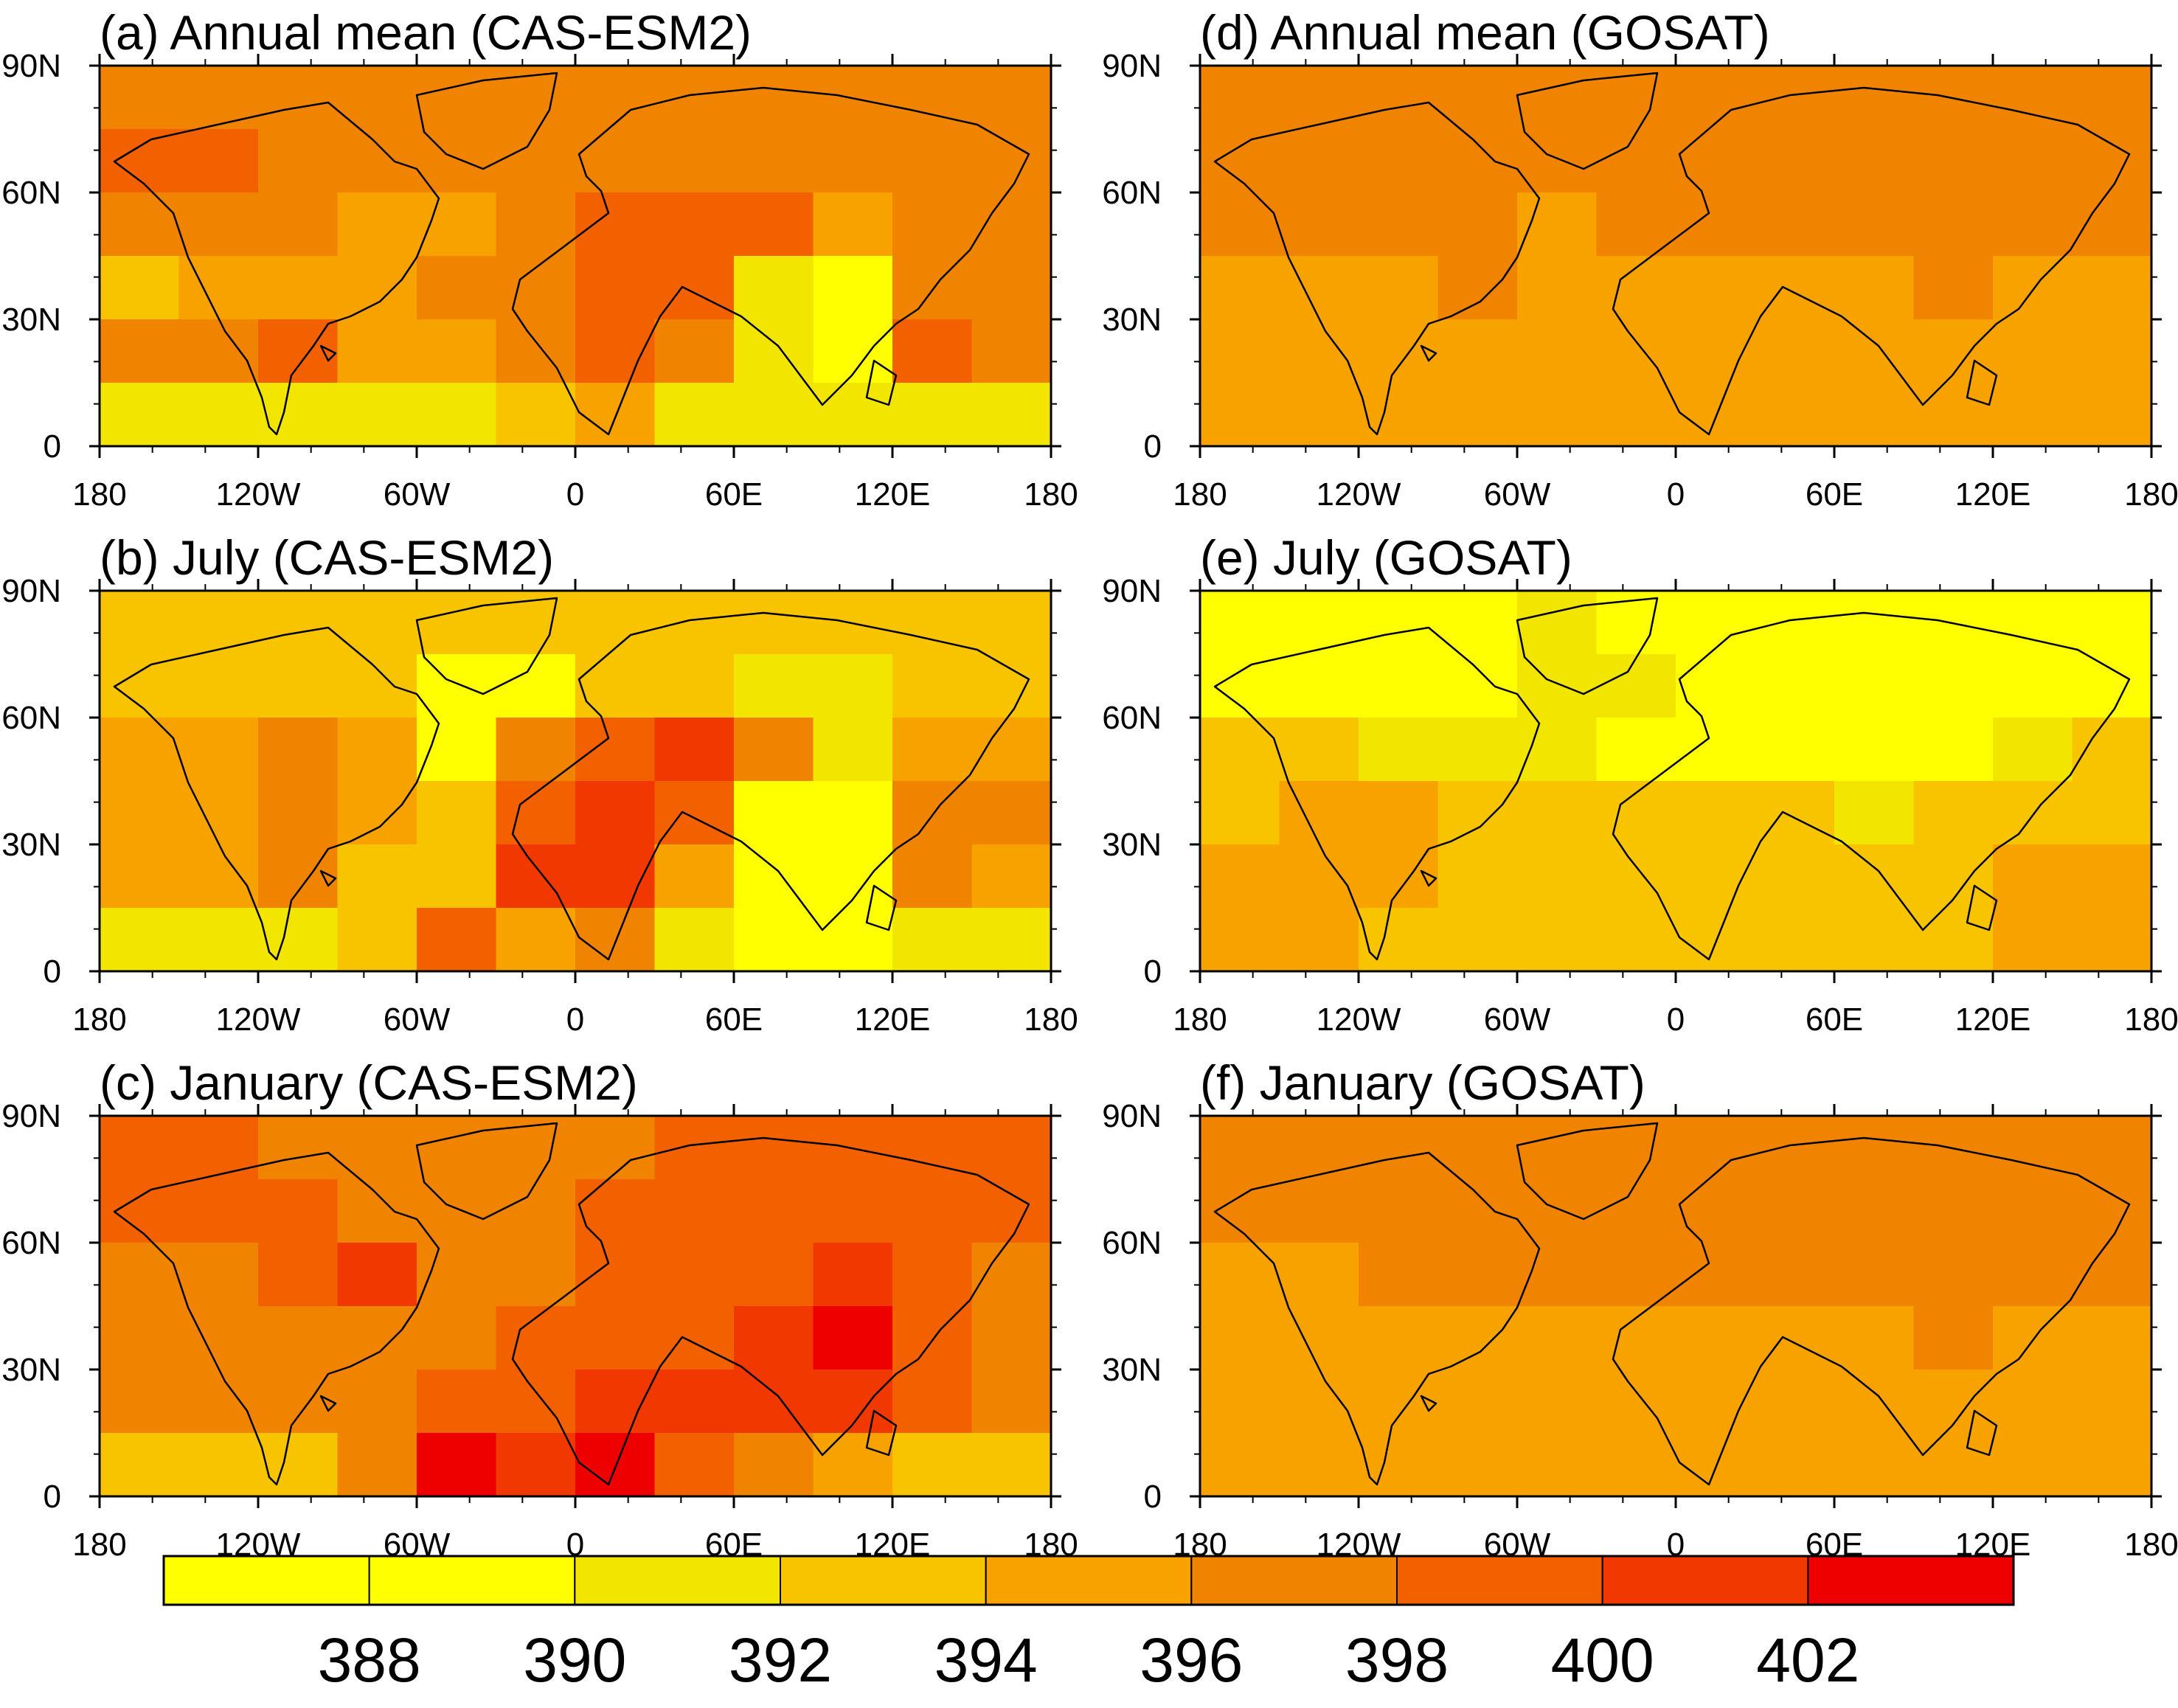 Image resolution: width=2178 pixels, height=1708 pixels. Describe the element at coordinates (734, 1019) in the screenshot. I see `x-tick-label: 60E` at that location.